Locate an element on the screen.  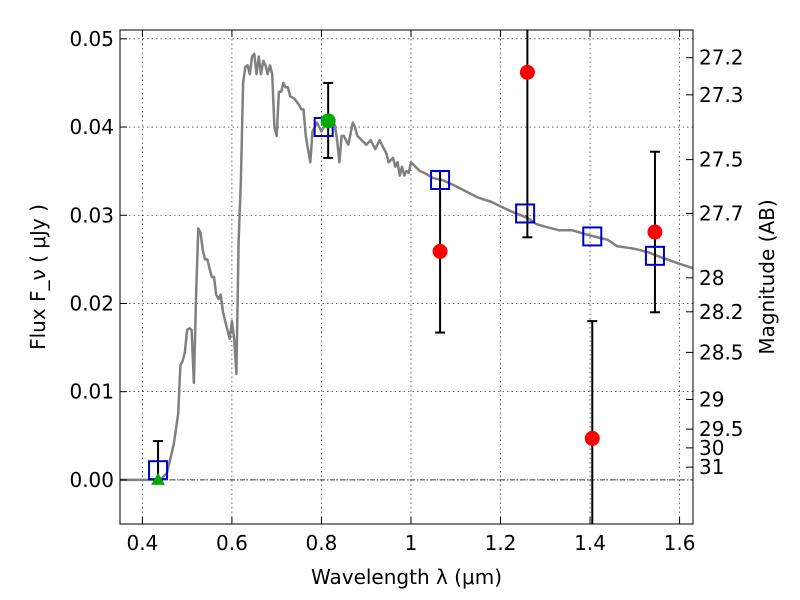
mag-tick-label: 27.3 is located at coordinates (721, 95).